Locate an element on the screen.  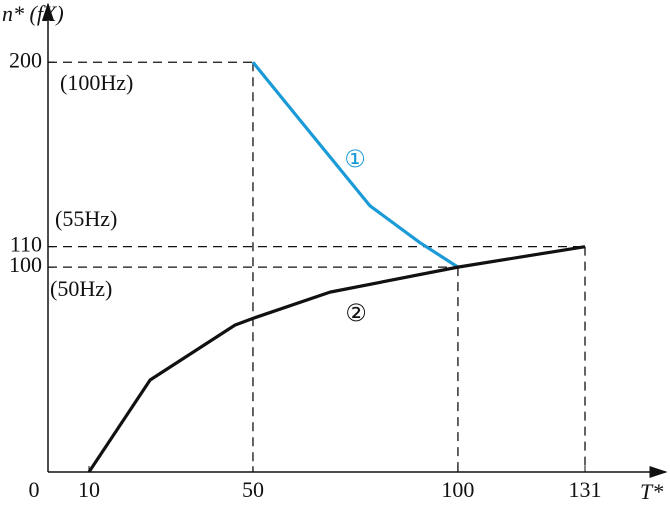
series-label: ① is located at coordinates (355, 159).